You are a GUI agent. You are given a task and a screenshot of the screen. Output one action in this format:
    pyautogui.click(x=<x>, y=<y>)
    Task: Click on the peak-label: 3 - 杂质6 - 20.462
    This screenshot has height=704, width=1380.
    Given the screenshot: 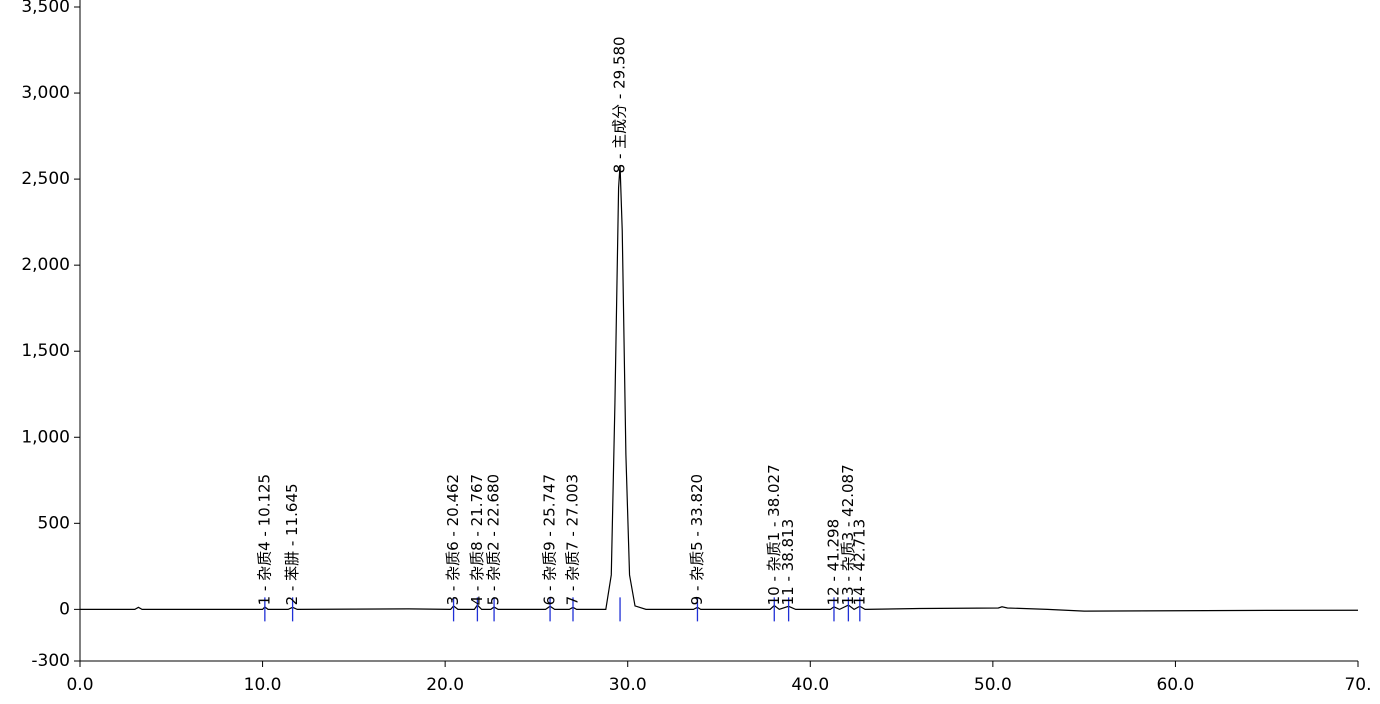 What is the action you would take?
    pyautogui.click(x=453, y=539)
    